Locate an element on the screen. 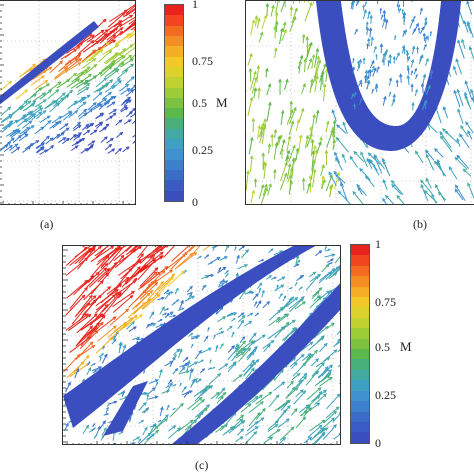 The height and width of the screenshot is (474, 474). splitter-blade is located at coordinates (125, 408).